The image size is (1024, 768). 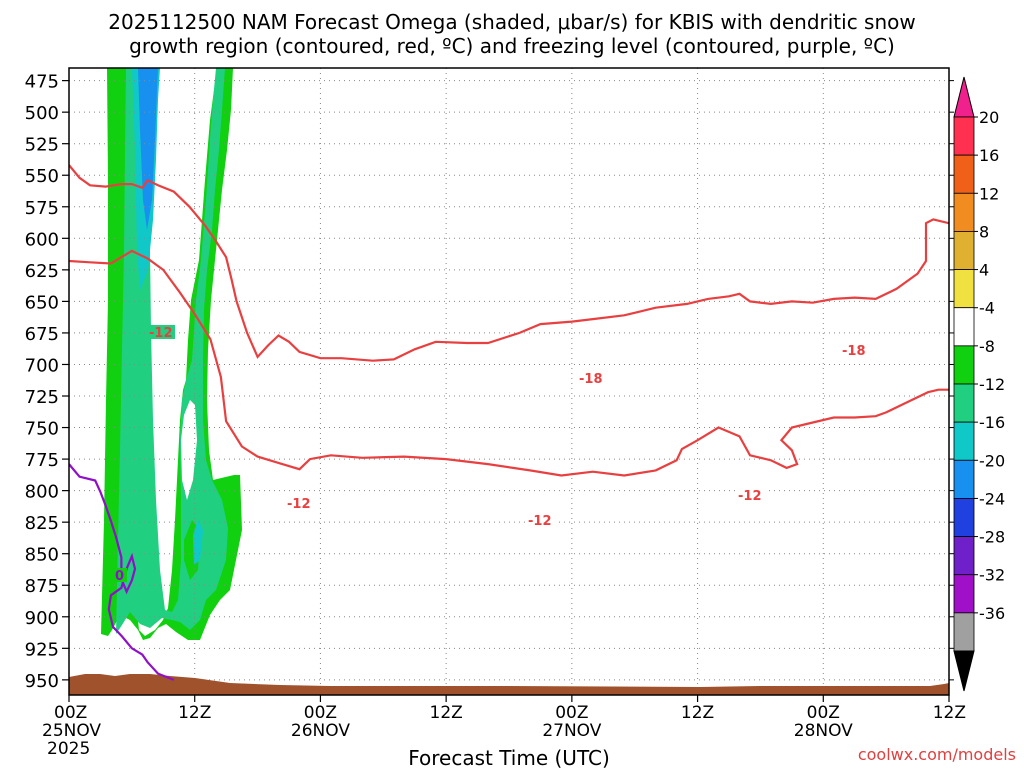 I want to click on colorbar-label-9: -20, so click(x=992, y=460).